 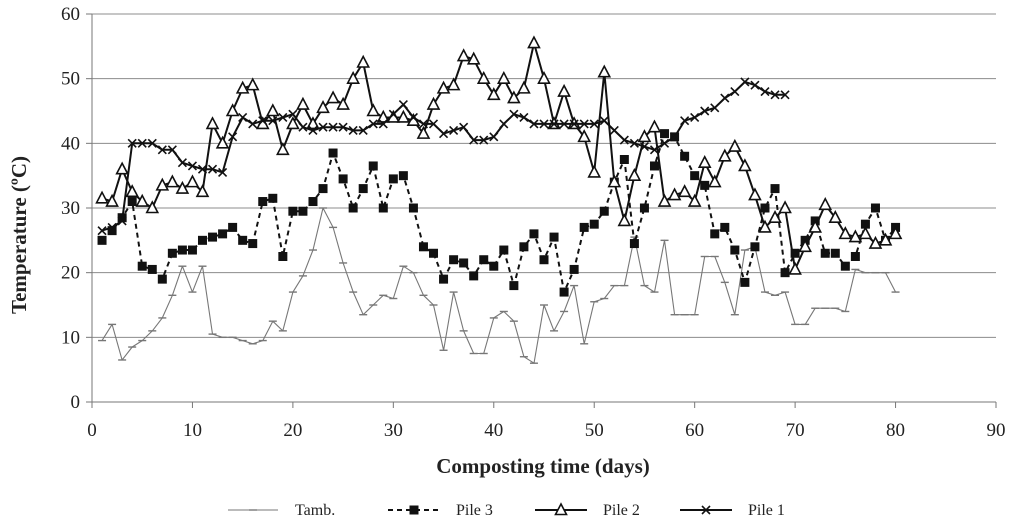 I want to click on legend-label: Pile 1, so click(x=766, y=510).